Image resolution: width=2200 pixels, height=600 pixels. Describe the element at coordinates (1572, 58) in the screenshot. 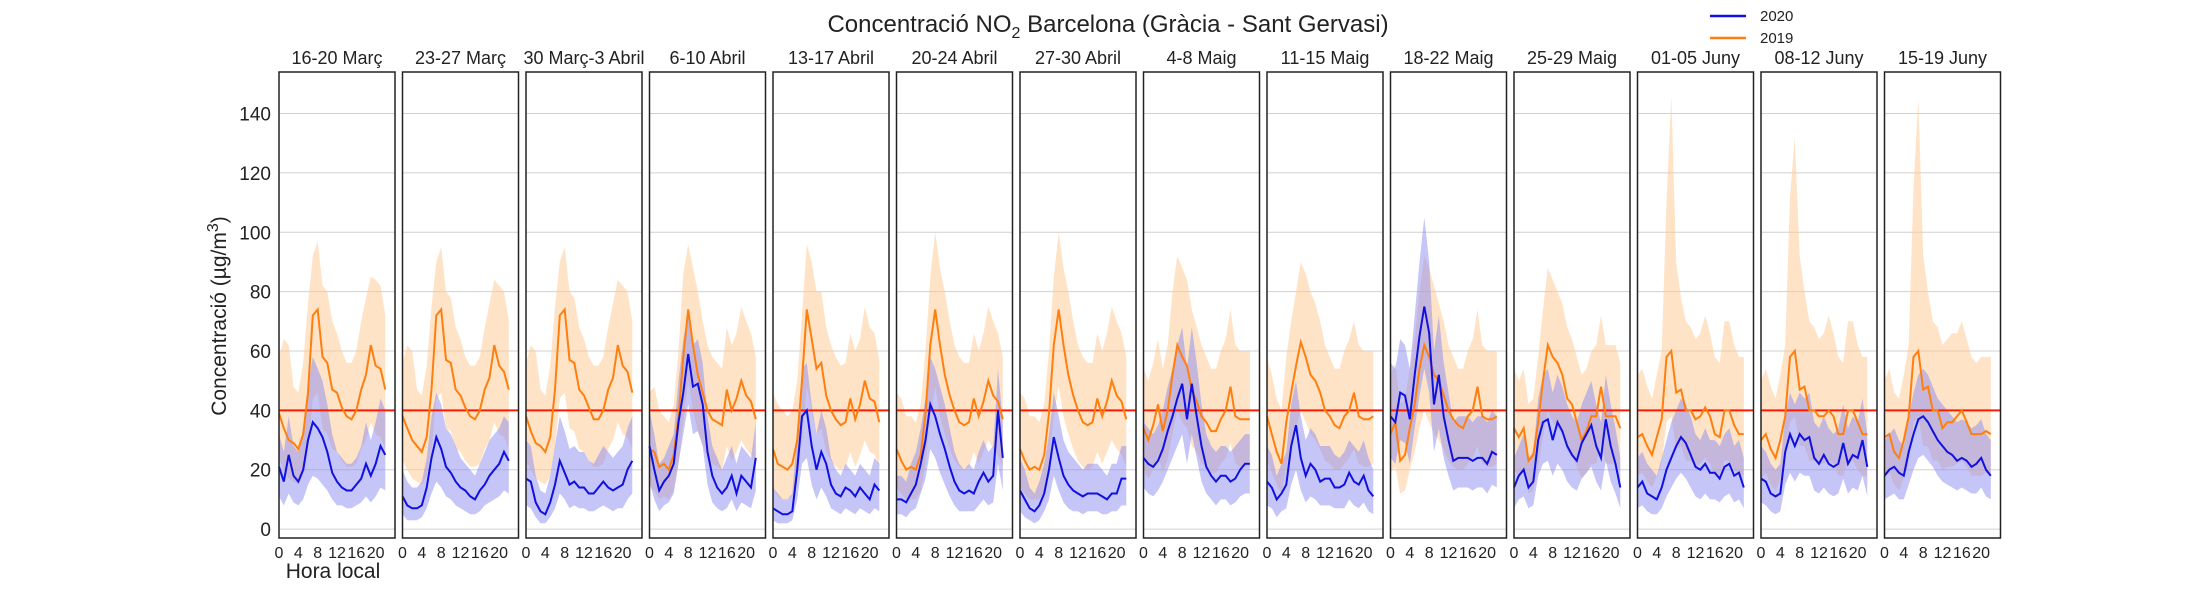

I see `panel-title: 25-29 Maig` at that location.